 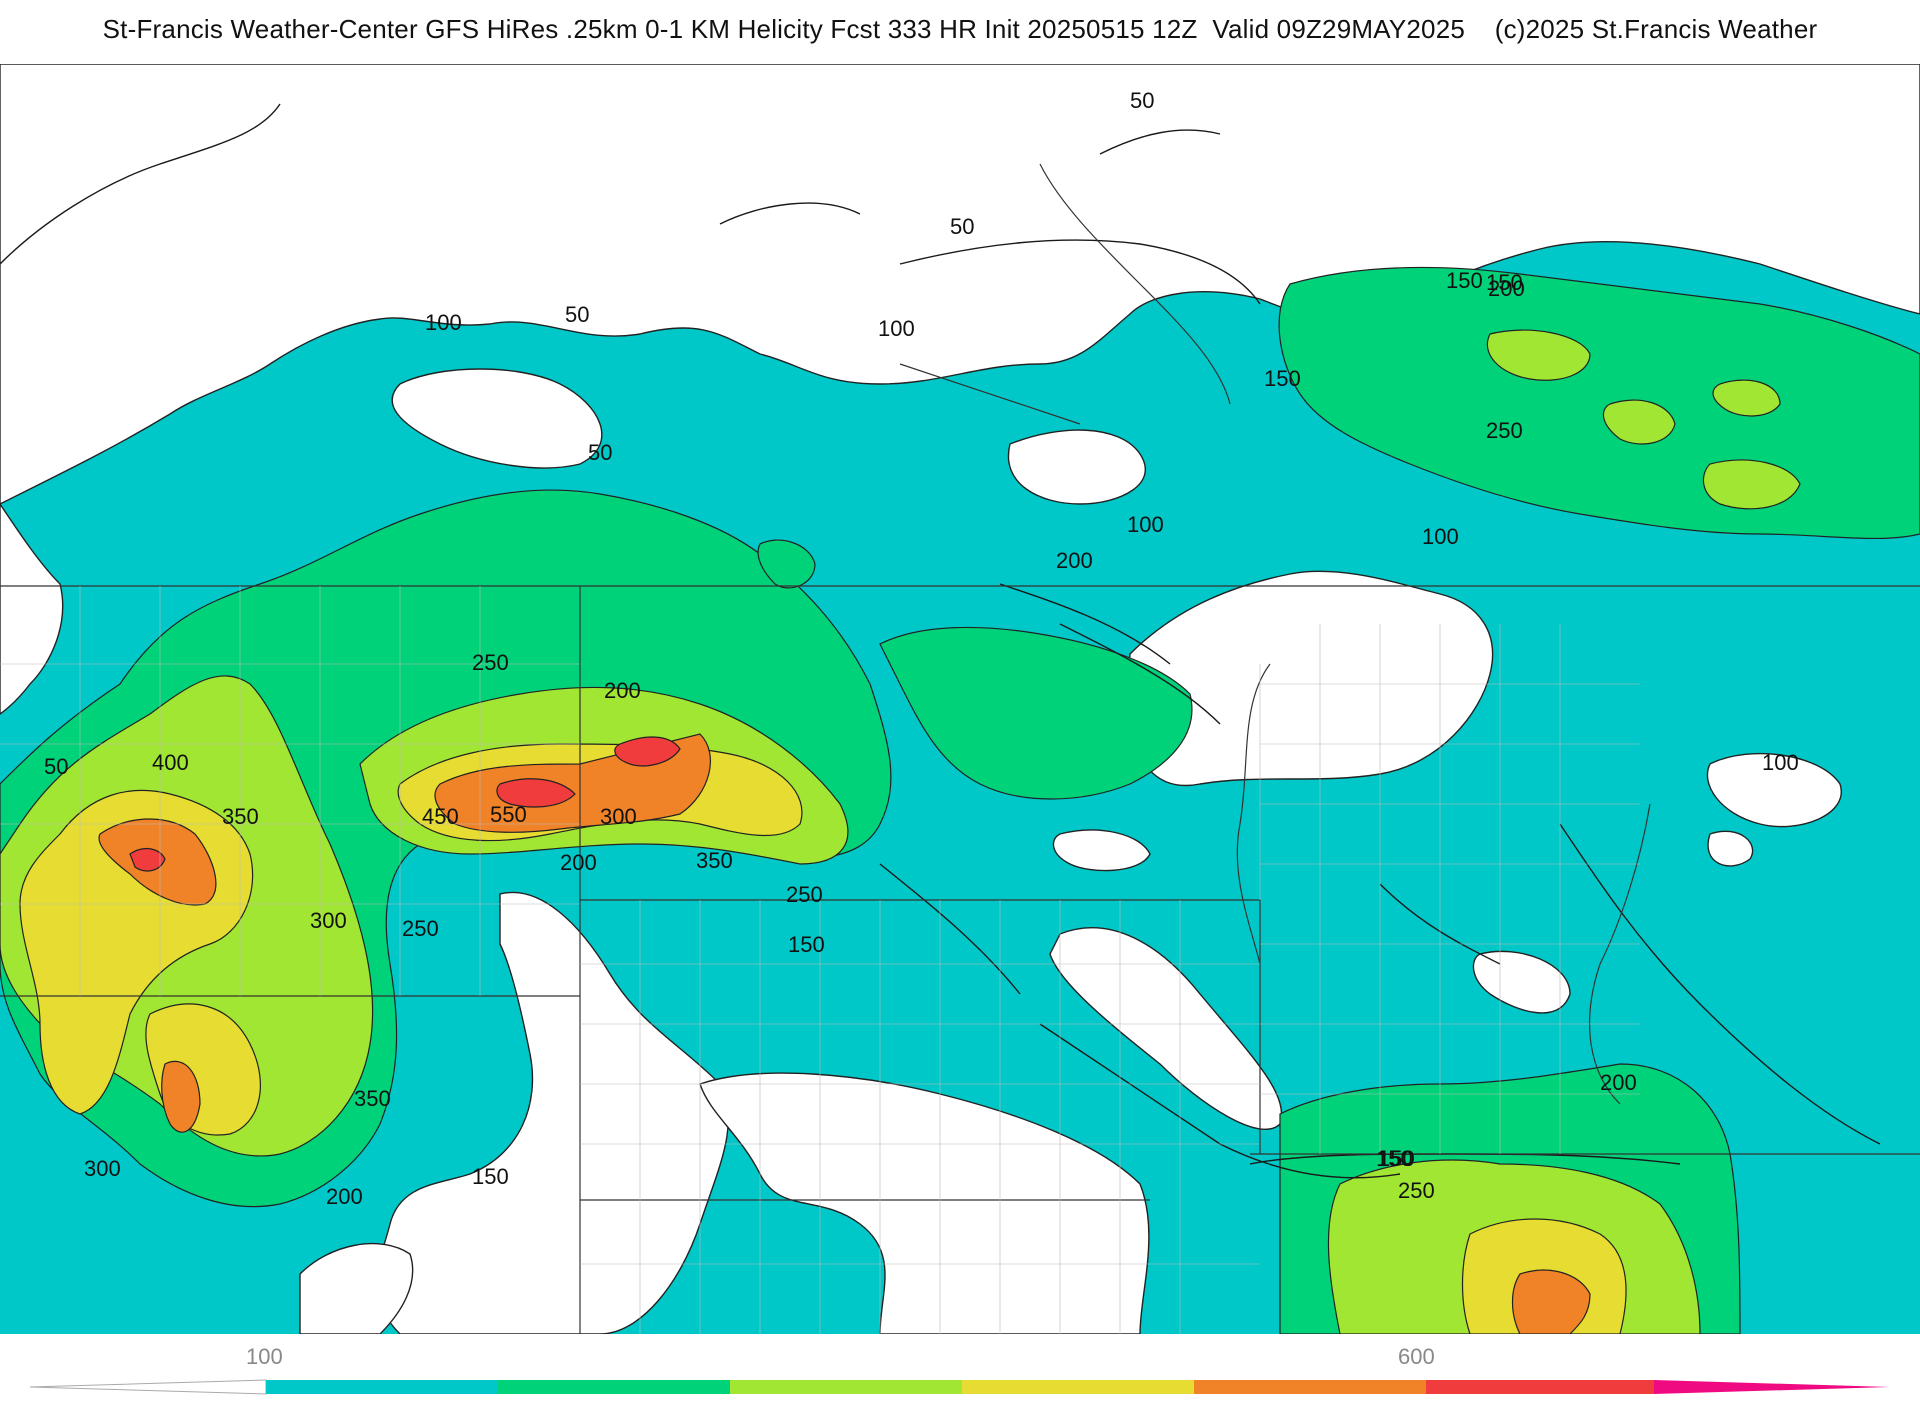 I want to click on legend-tick-label: 100, so click(x=264, y=1356).